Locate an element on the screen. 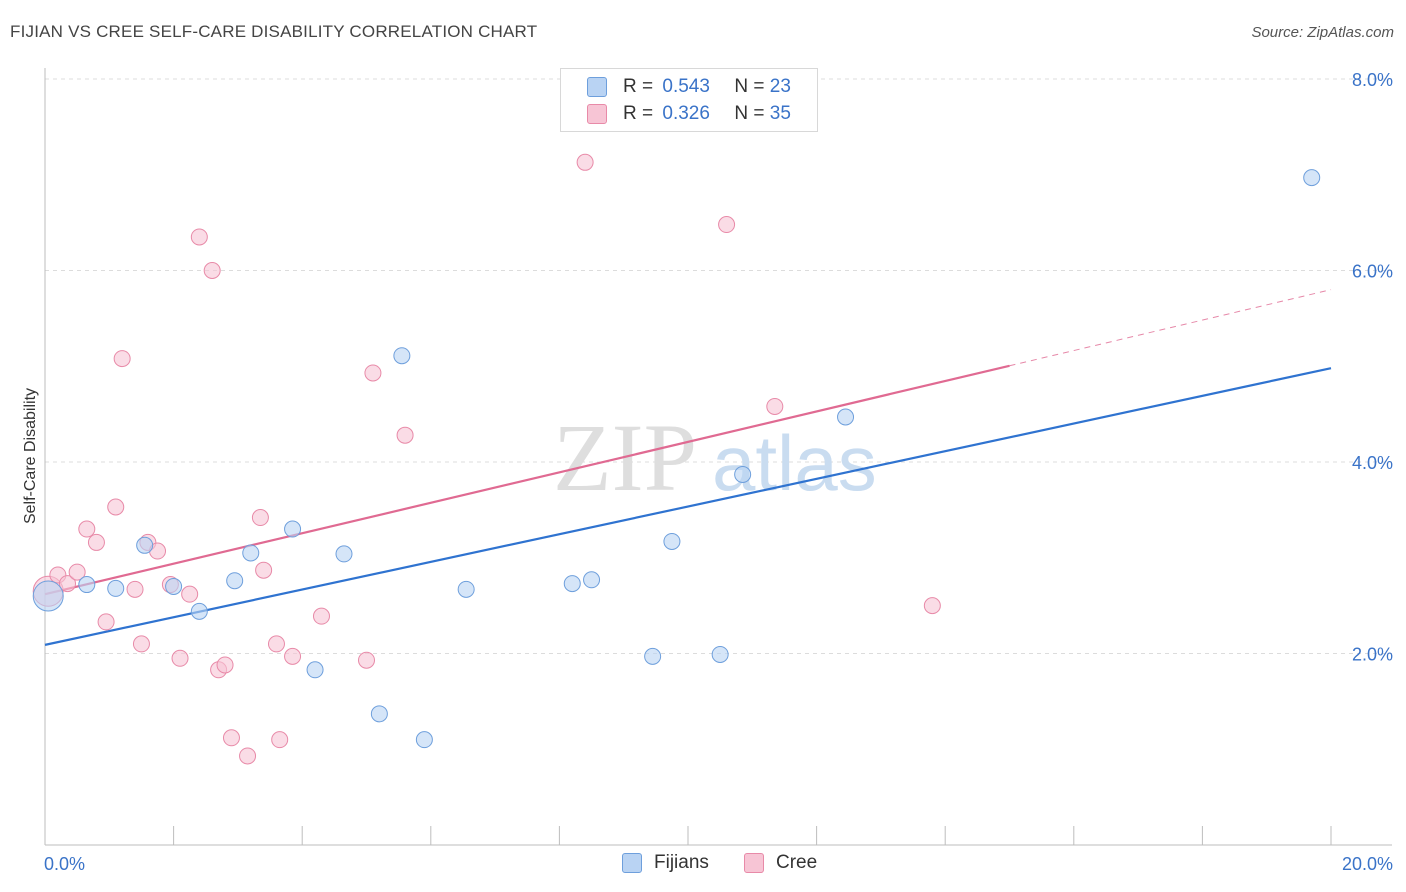  y-tick-label: 2.0% is located at coordinates (1372, 655).